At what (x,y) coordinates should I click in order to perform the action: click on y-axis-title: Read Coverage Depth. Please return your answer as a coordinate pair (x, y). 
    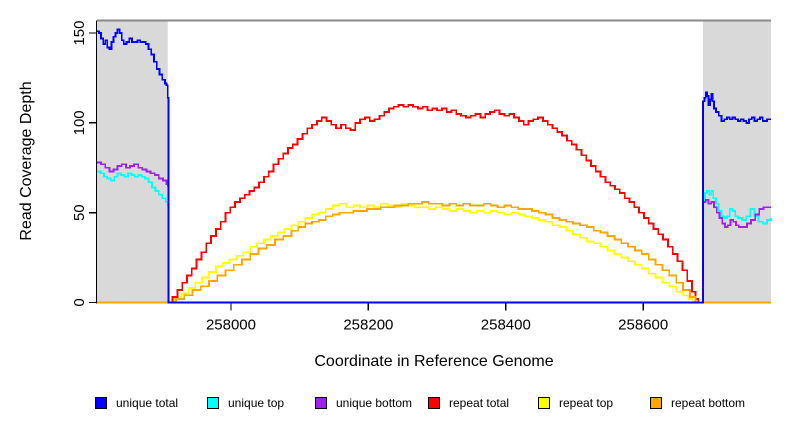
    Looking at the image, I should click on (26, 160).